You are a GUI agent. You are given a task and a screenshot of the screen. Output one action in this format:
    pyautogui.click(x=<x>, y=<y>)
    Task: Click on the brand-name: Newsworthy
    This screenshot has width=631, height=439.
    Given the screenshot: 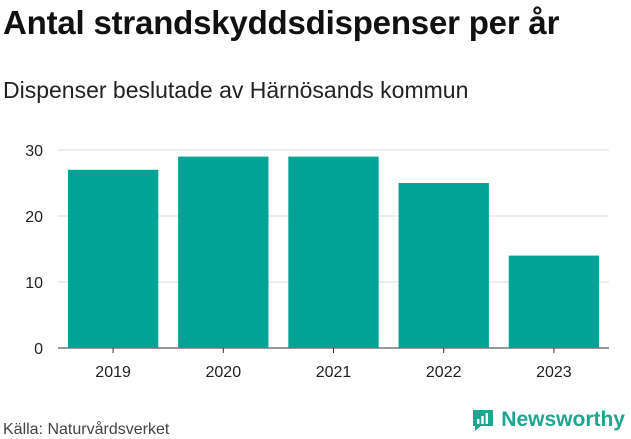 What is the action you would take?
    pyautogui.click(x=563, y=419)
    